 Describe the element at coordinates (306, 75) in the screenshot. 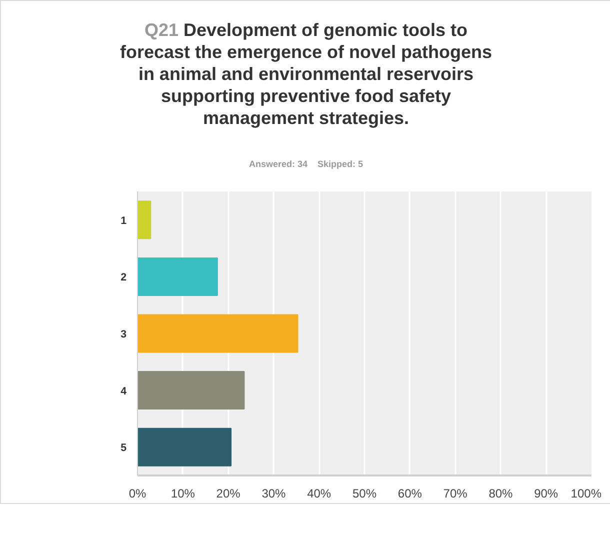

I see `chart-title: Q21 Development of genomic tools to forecast the emergence of novel pathogens in animal and environmental reservoirs supporting preventive food safety management strategies.` at that location.